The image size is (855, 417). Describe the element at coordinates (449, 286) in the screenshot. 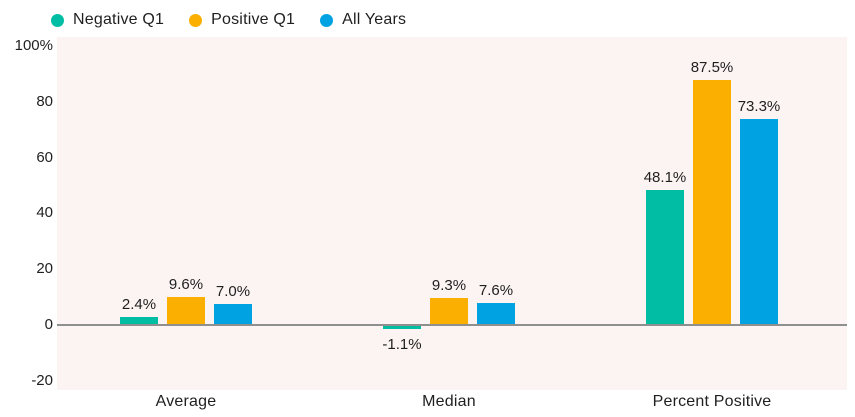

I see `bar-value-label: 9.3%` at that location.